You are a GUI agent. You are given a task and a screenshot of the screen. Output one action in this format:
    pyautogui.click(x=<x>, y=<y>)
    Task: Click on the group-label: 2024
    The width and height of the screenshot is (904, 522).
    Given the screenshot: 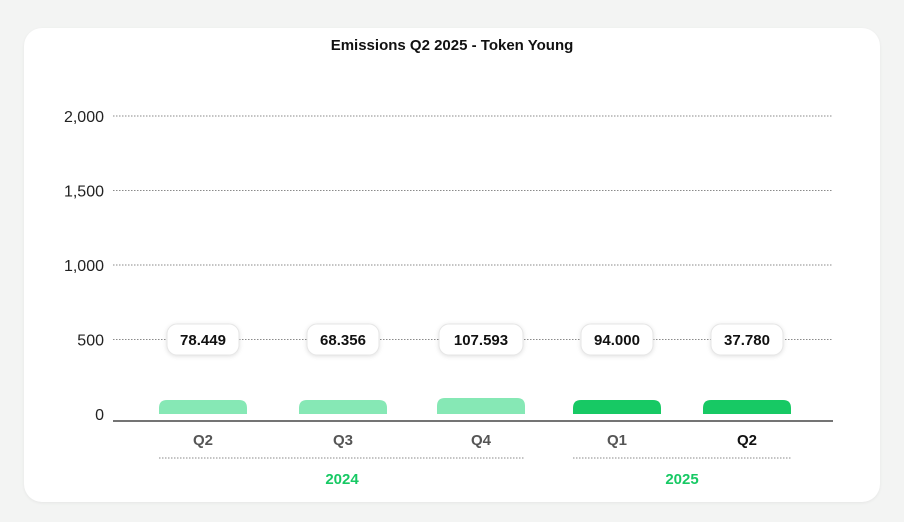 What is the action you would take?
    pyautogui.click(x=342, y=479)
    